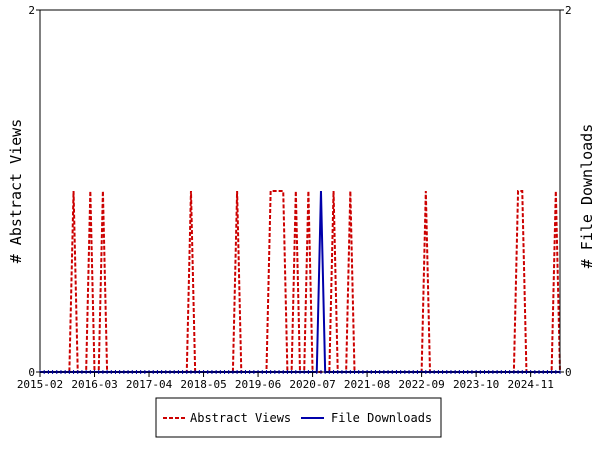 Image resolution: width=600 pixels, height=450 pixels. Describe the element at coordinates (203, 384) in the screenshot. I see `x-tick-label: 2018-05` at that location.